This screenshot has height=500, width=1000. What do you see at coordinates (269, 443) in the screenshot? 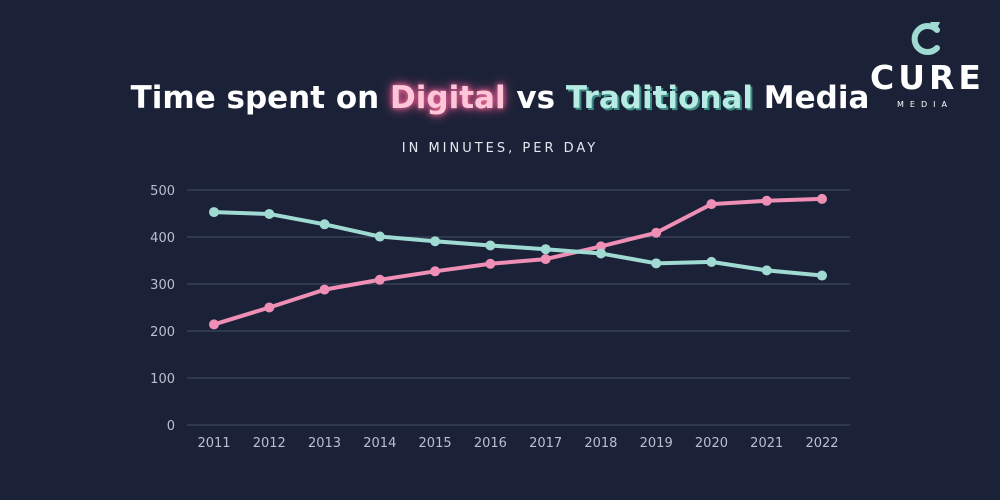
I see `x-tick-label: 2012` at bounding box center [269, 443].